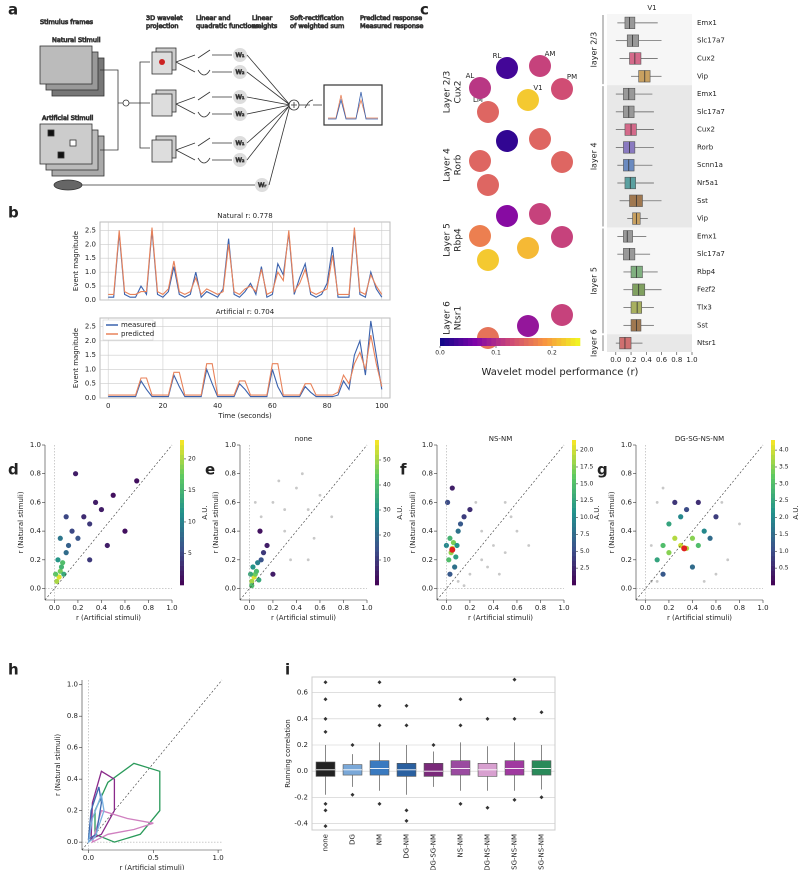  I want to click on x-tick-label: 0.2, so click(77, 608).